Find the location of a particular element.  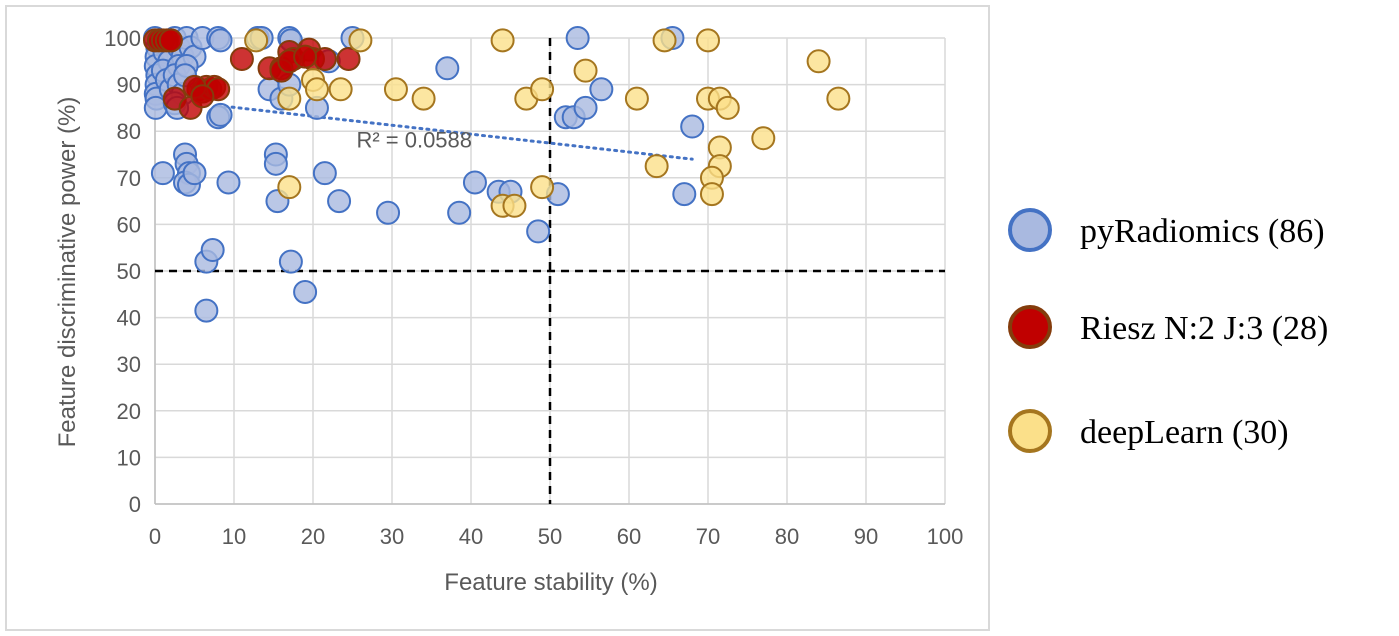

x-tick-label: 0 is located at coordinates (155, 536).